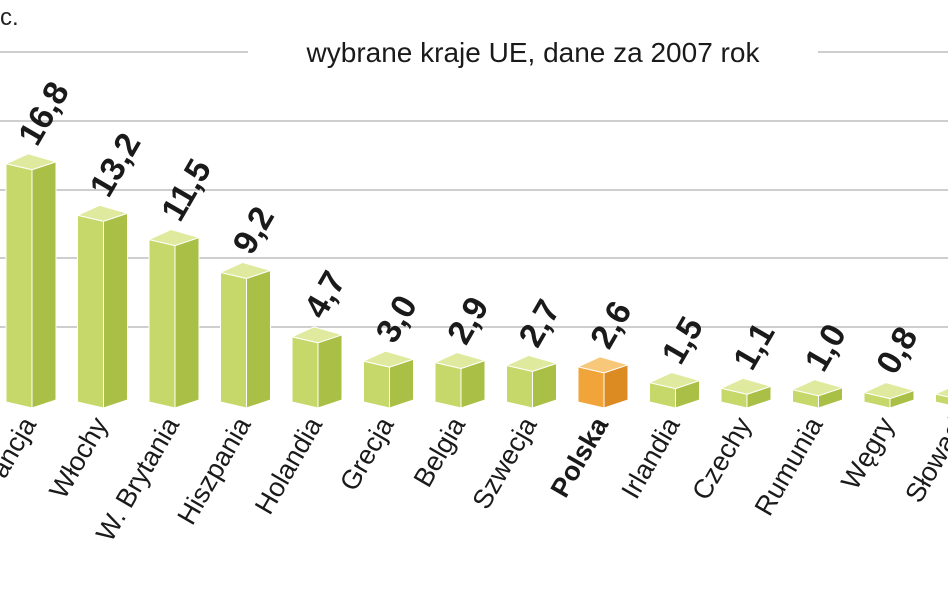  What do you see at coordinates (214, 470) in the screenshot?
I see `category-label: Hiszpania` at bounding box center [214, 470].